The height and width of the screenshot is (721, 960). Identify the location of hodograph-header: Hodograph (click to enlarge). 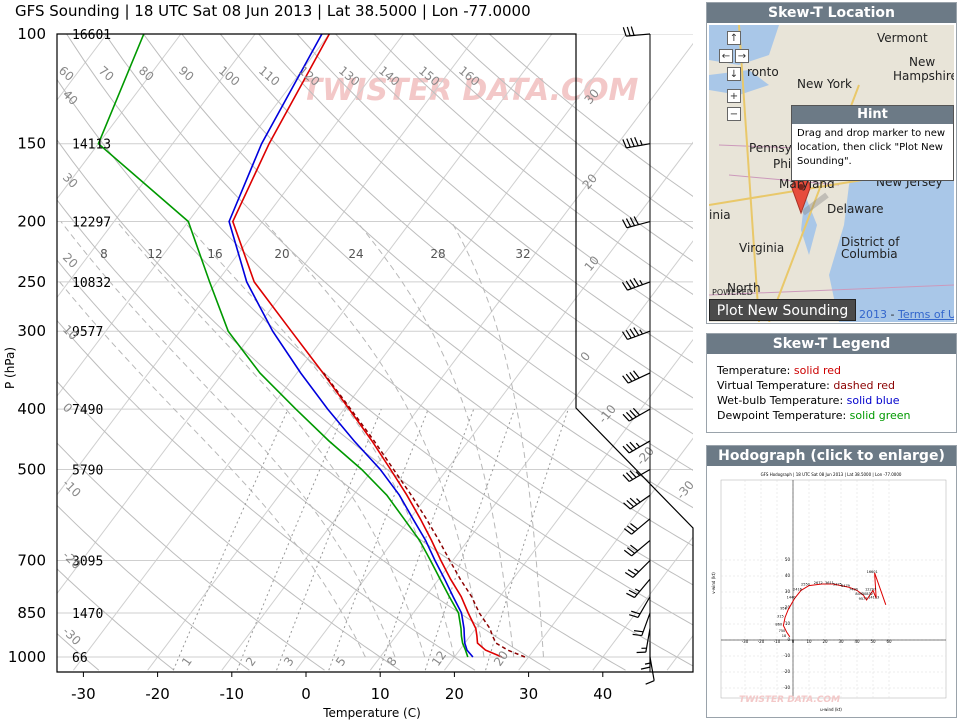
(831, 456).